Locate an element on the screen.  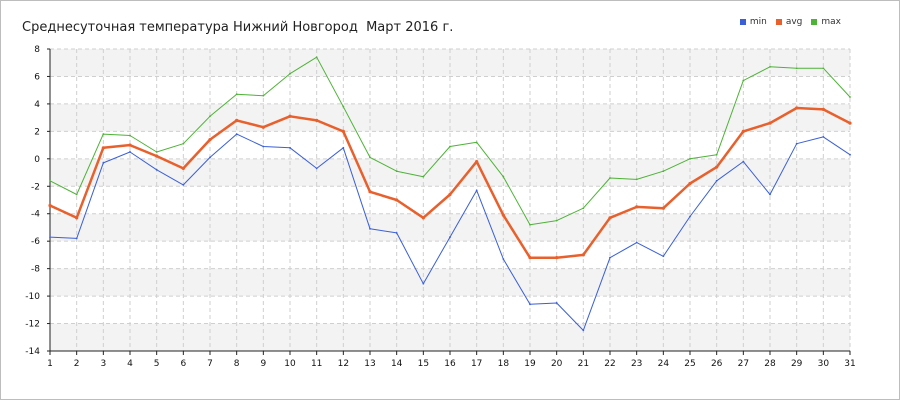
y-tick-label: -4 is located at coordinates (35, 215).